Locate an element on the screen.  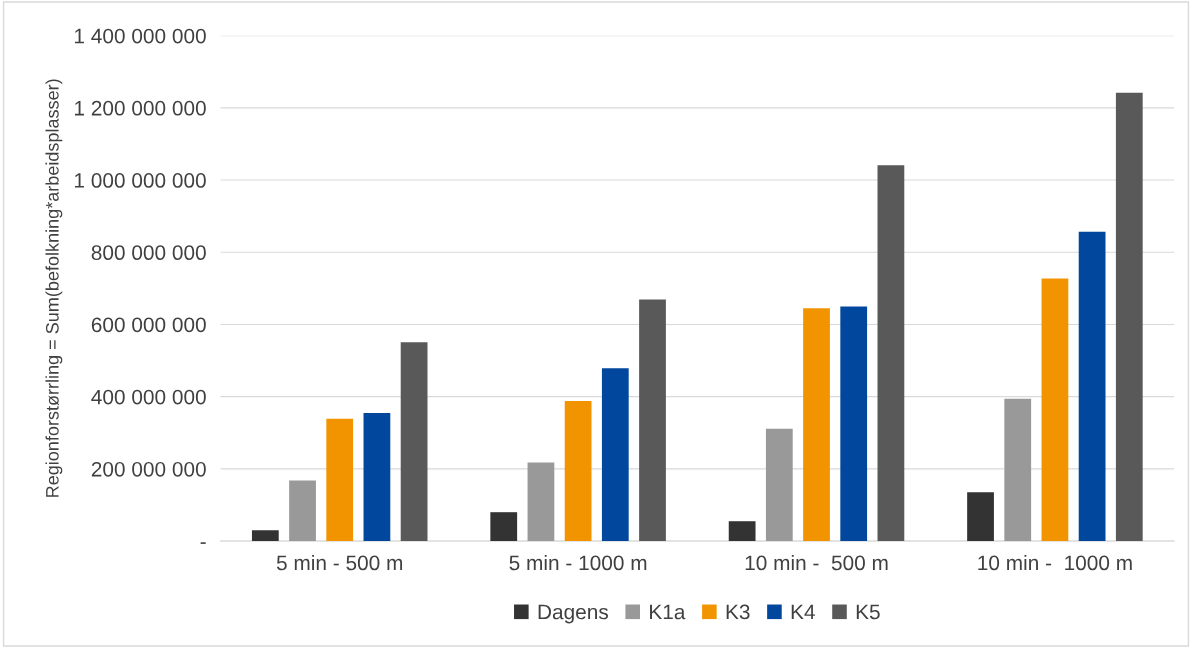
x-tick-label: 5 min - 1000 m is located at coordinates (578, 562).